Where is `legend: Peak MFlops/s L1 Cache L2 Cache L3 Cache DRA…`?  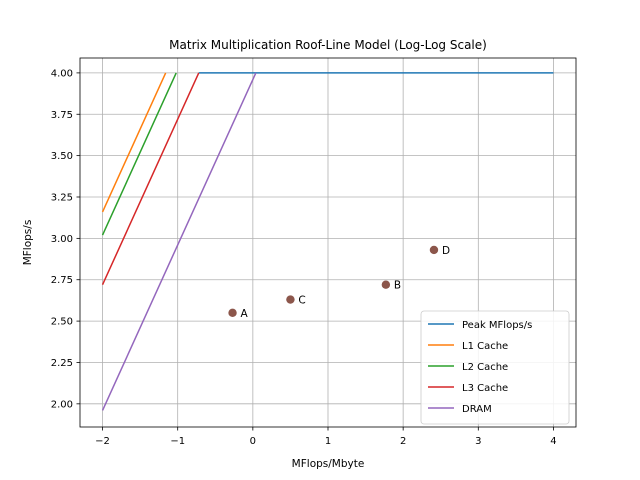 legend: Peak MFlops/s L1 Cache L2 Cache L3 Cache DRA… is located at coordinates (495, 367).